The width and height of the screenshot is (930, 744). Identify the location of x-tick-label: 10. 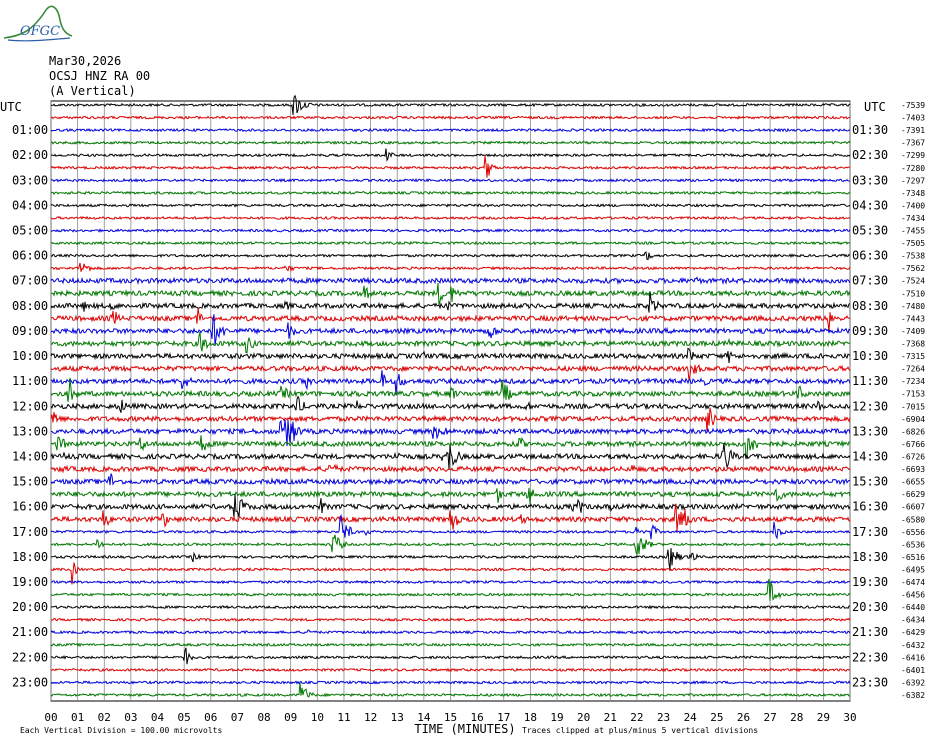
(317, 717).